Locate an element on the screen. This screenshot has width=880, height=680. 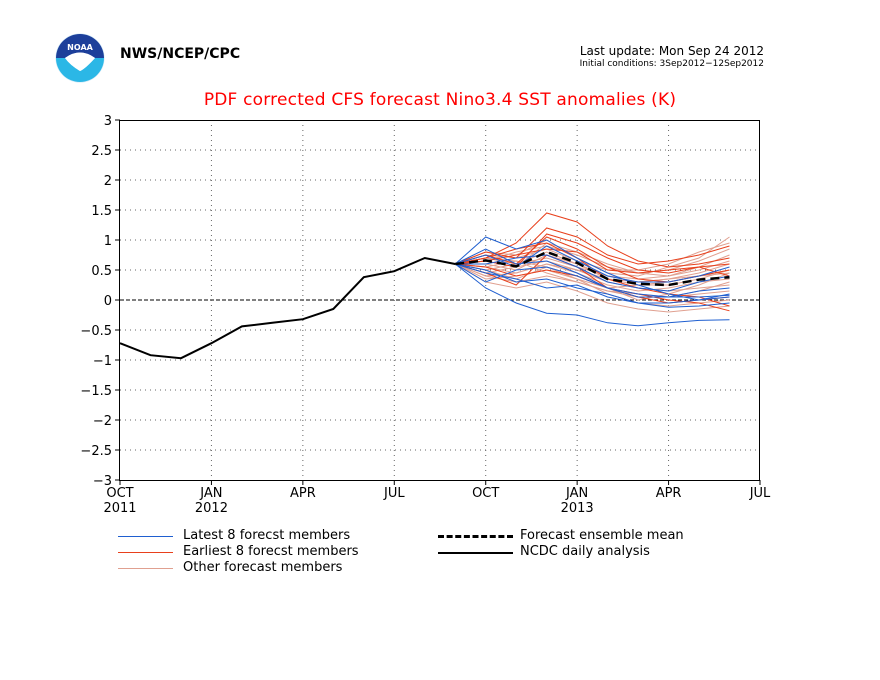
y-tick-label: 1 is located at coordinates (108, 241).